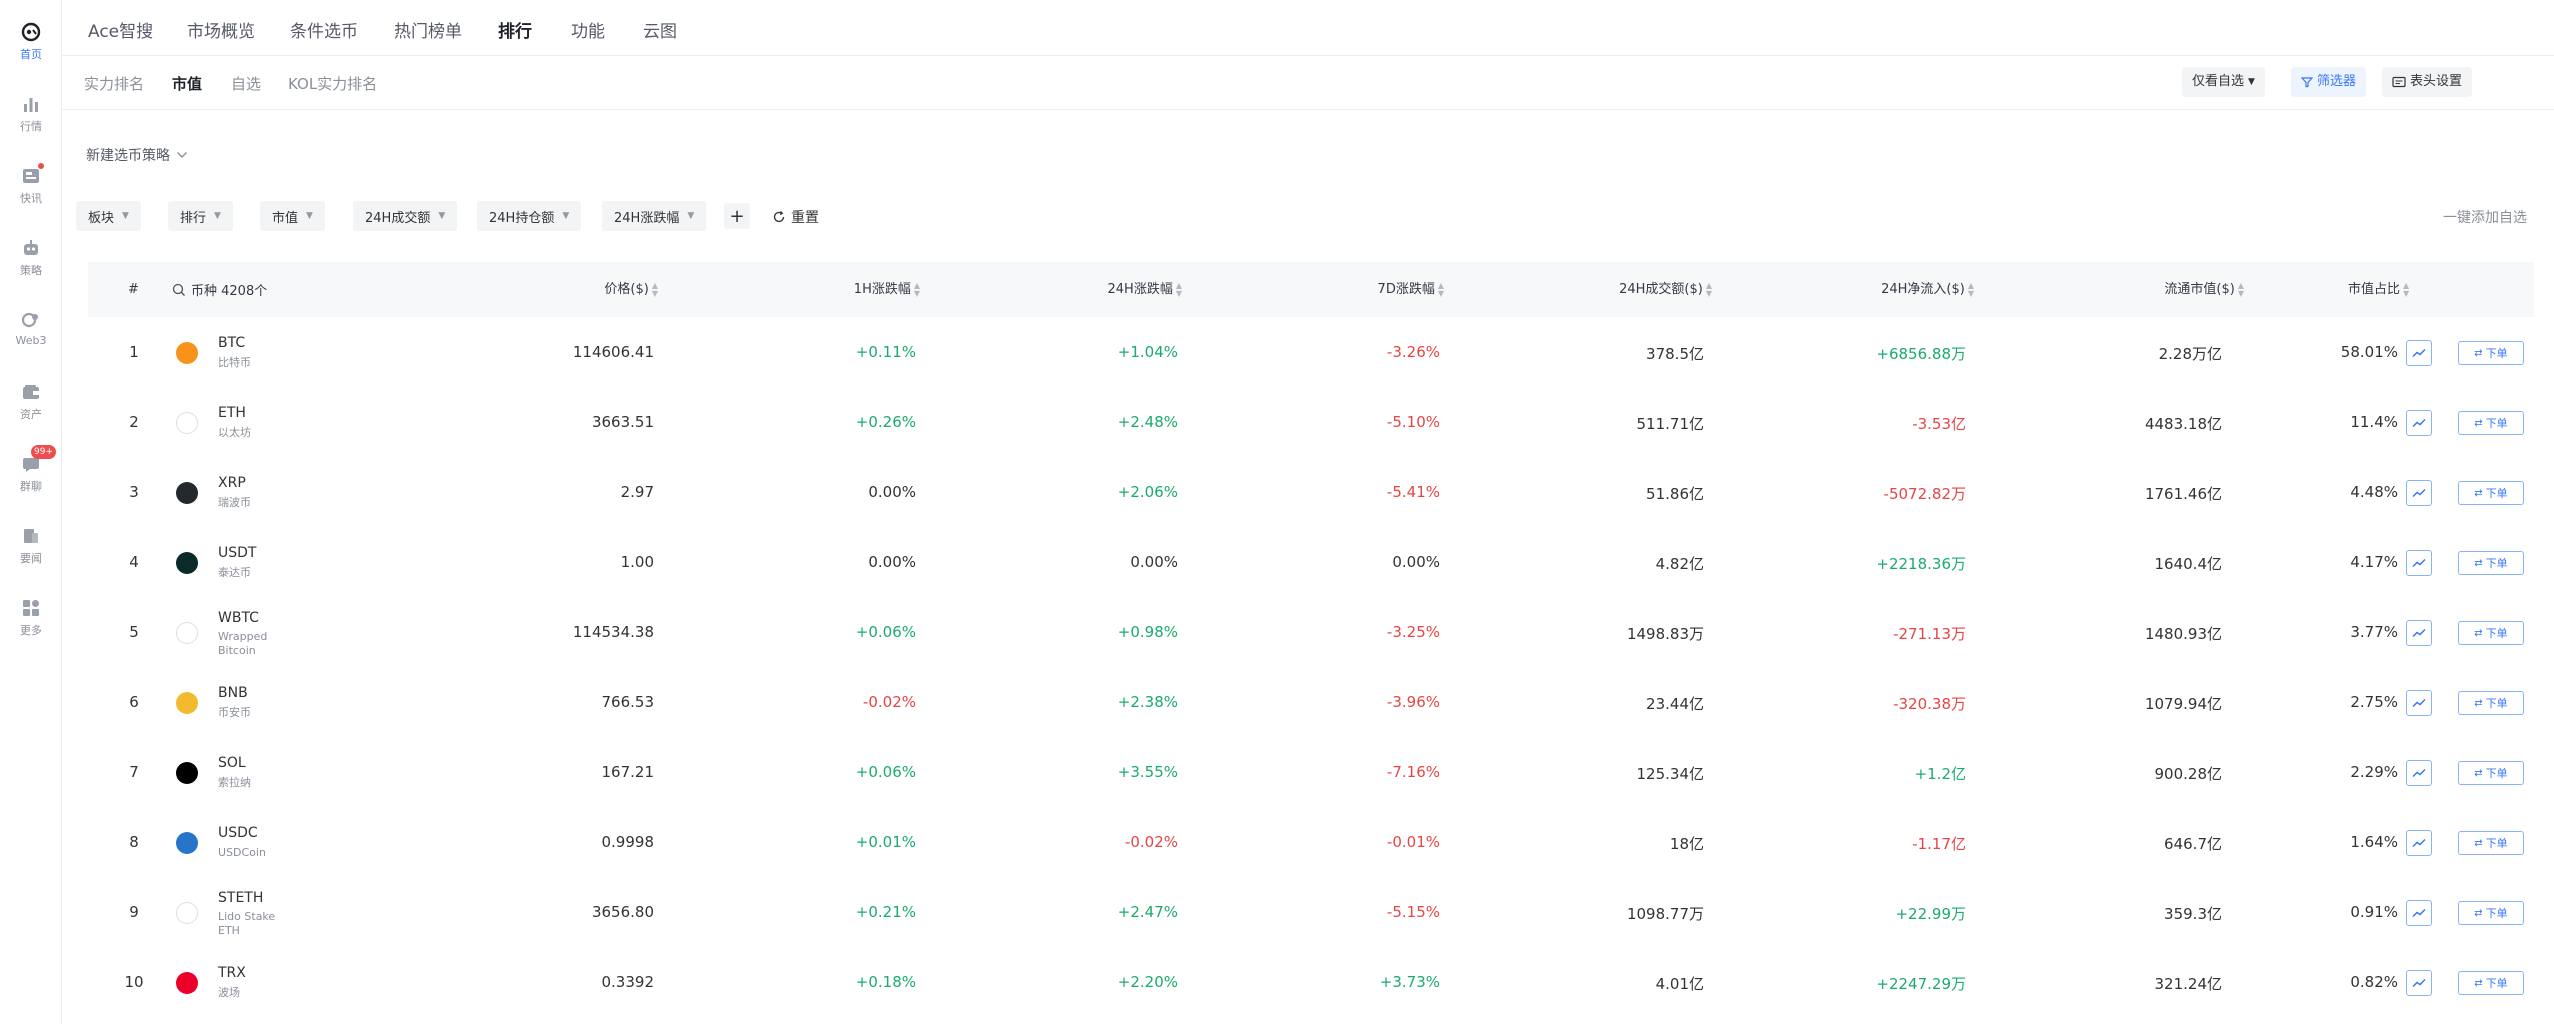 Image resolution: width=2554 pixels, height=1024 pixels. What do you see at coordinates (2223, 82) in the screenshot?
I see `watchlist-only-dropdown: 仅看自选 ▼` at bounding box center [2223, 82].